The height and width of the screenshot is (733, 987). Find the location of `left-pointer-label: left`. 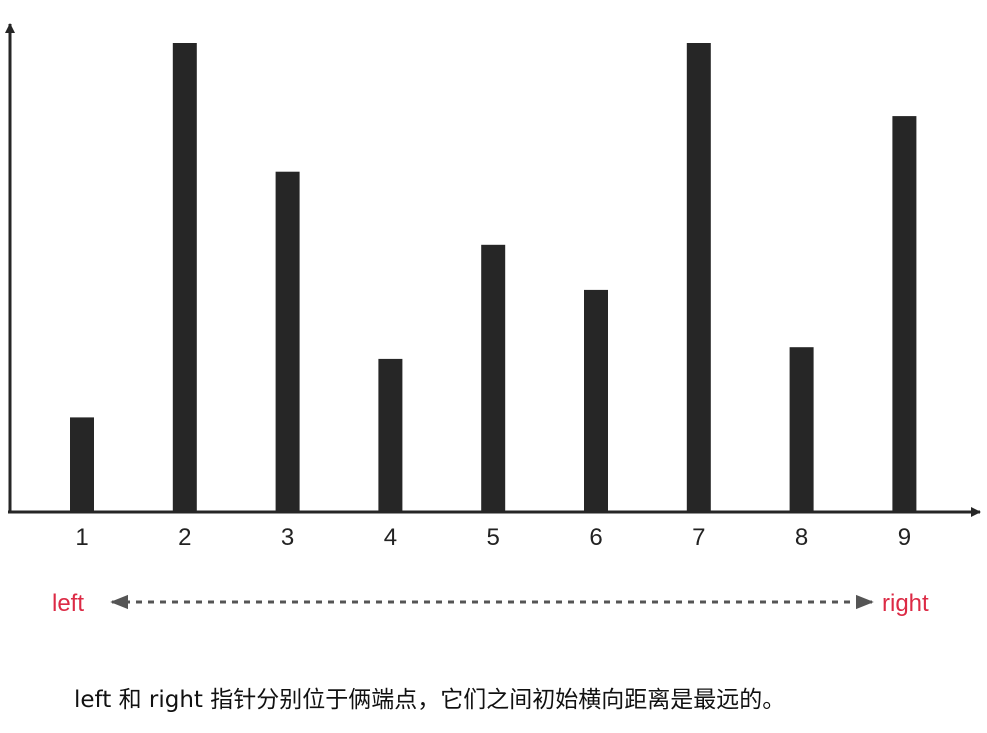

left-pointer-label: left is located at coordinates (68, 603).